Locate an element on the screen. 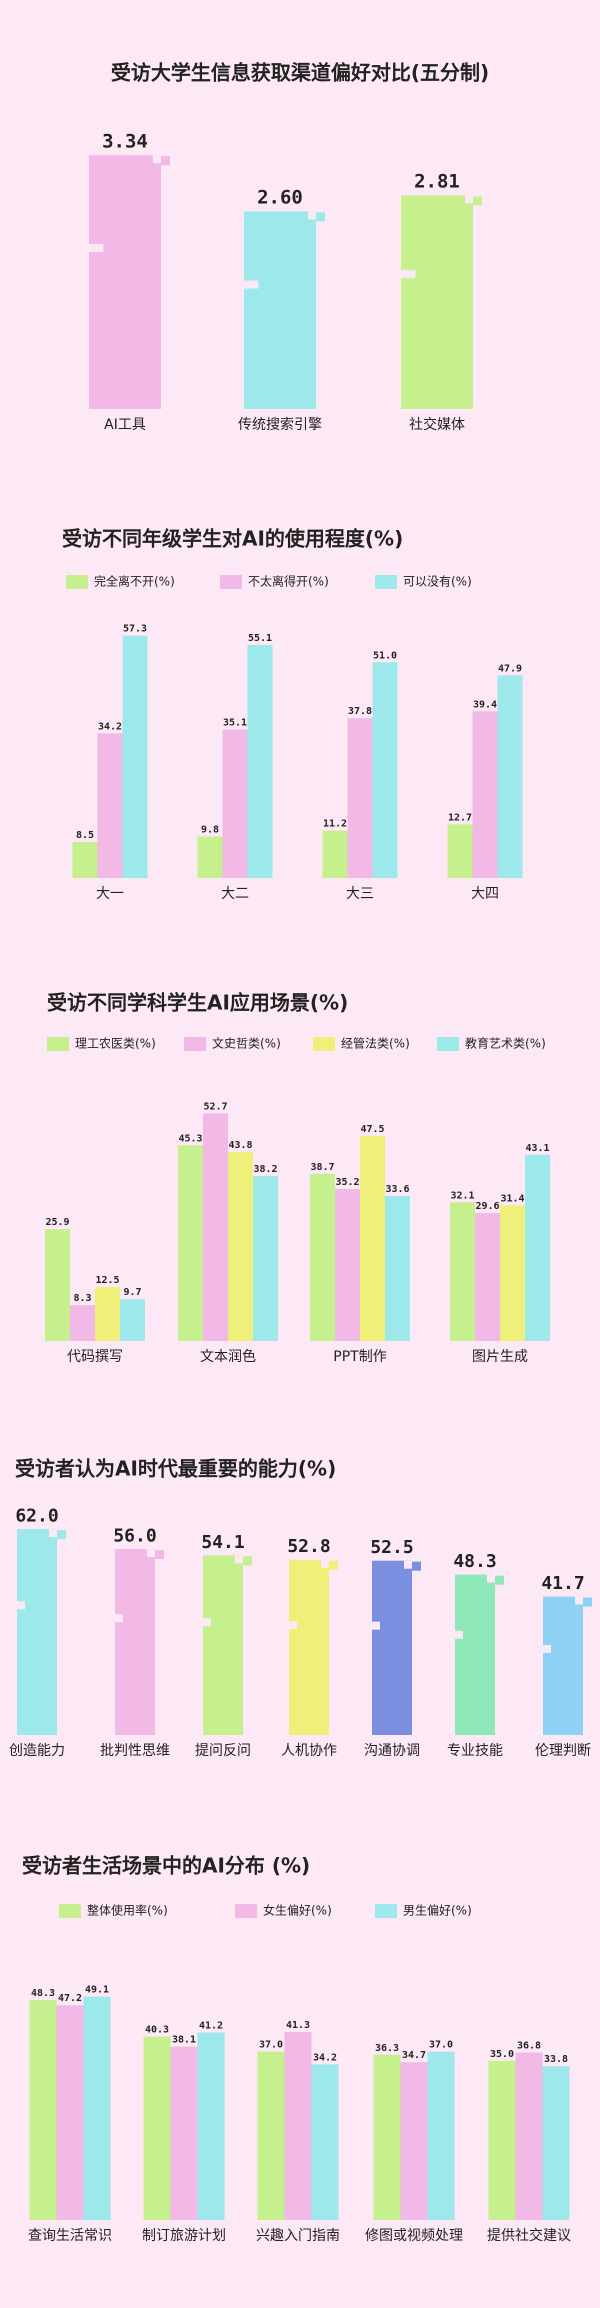 This screenshot has width=600, height=2308. value-label: 9.7 is located at coordinates (132, 1292).